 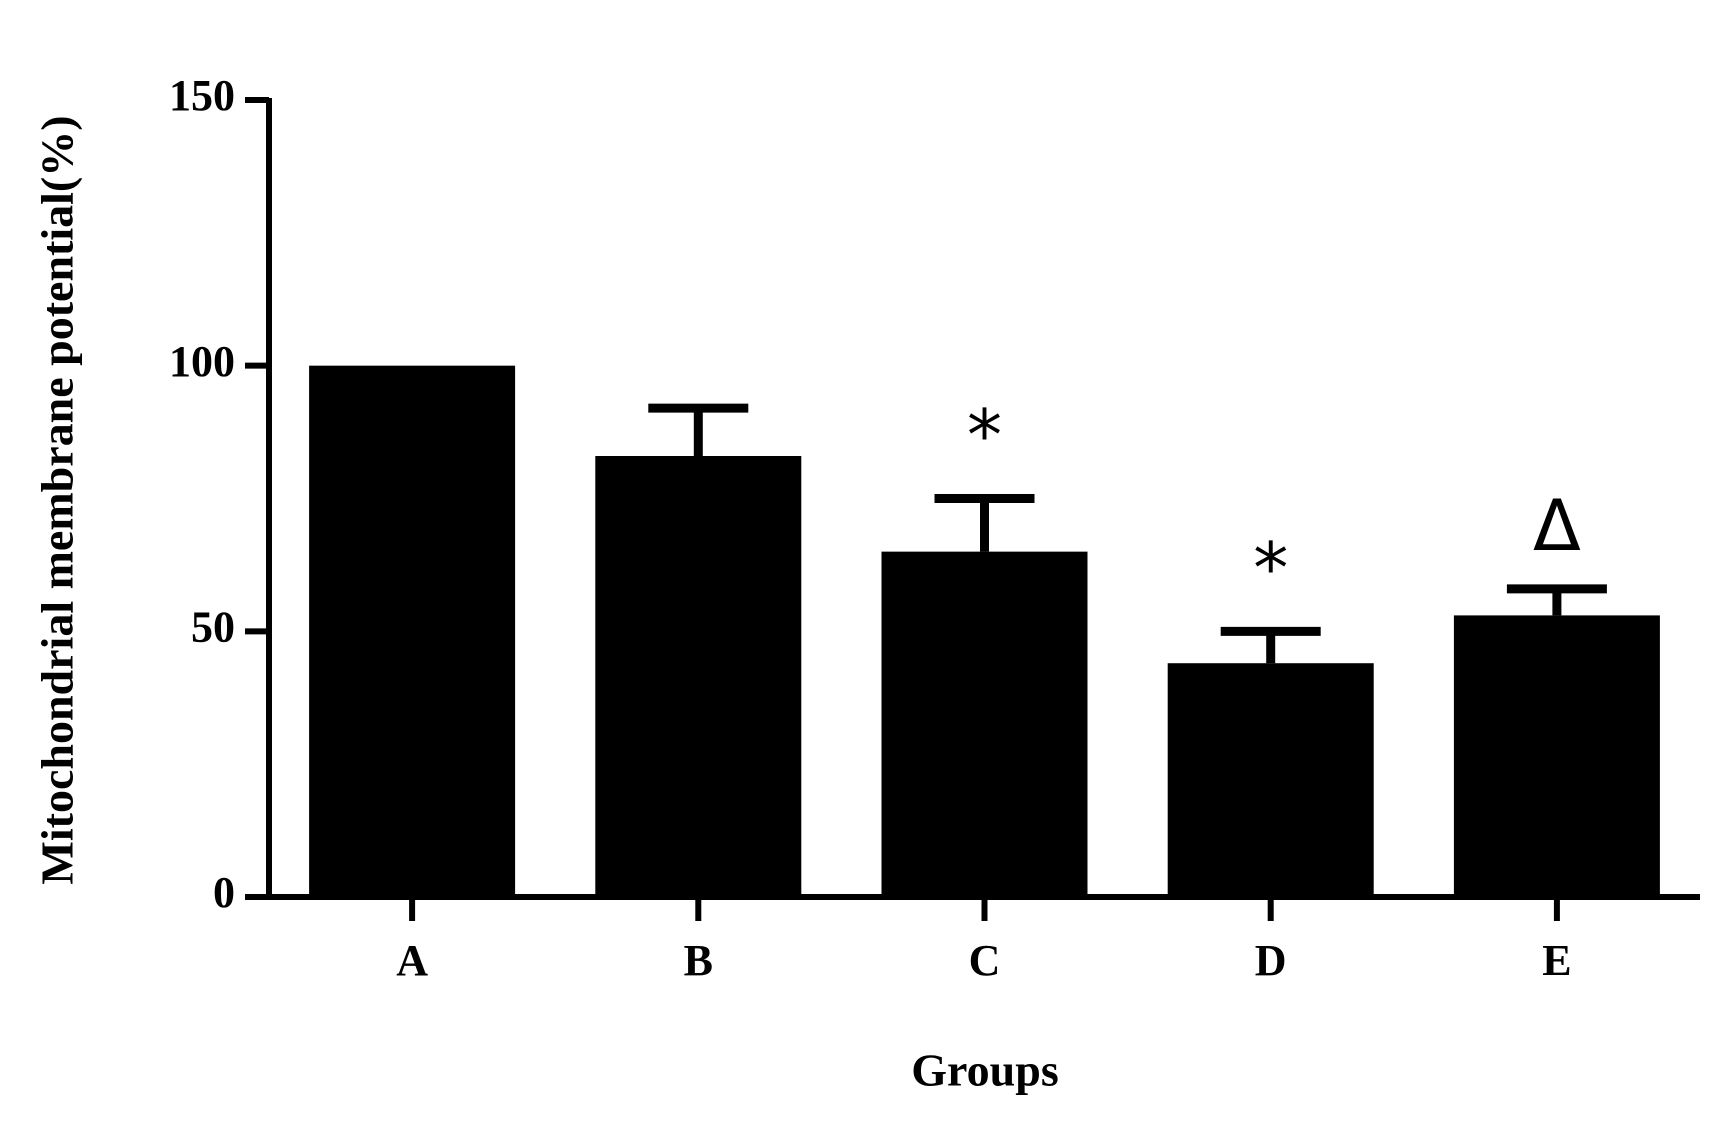 I want to click on x-tick-label: A, so click(x=412, y=960).